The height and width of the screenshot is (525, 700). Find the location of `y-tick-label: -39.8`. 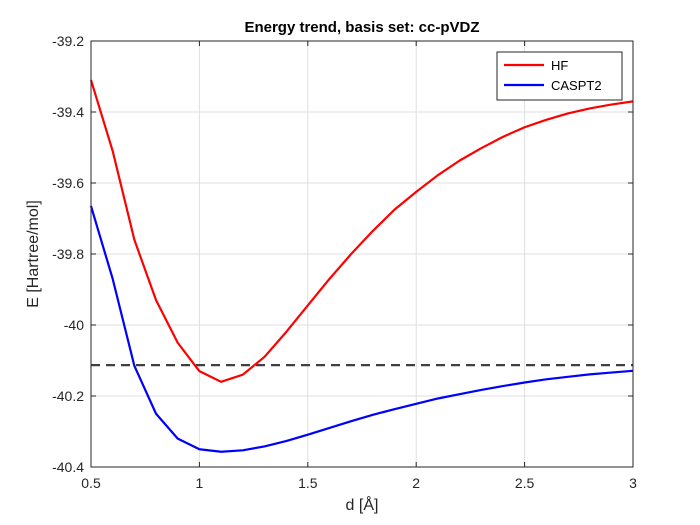

y-tick-label: -39.8 is located at coordinates (68, 254).